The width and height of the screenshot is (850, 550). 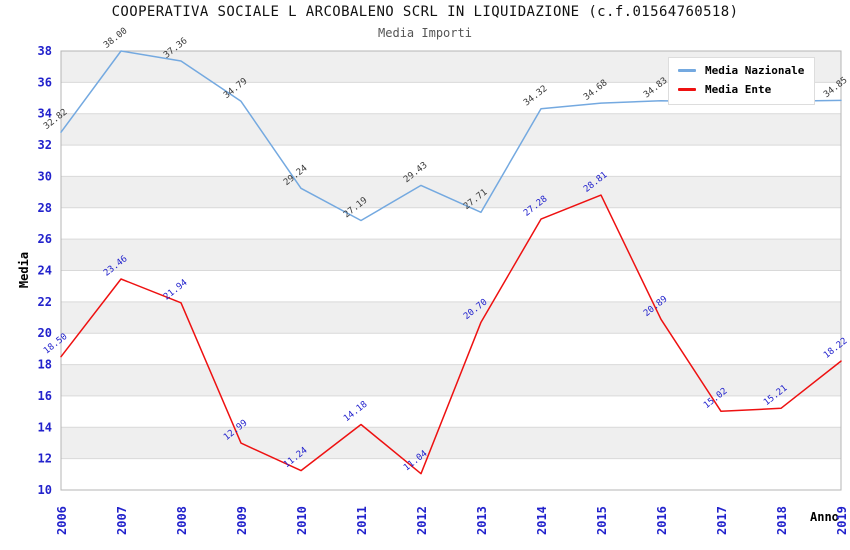 What do you see at coordinates (425, 33) in the screenshot?
I see `chart-subtitle: Media Importi` at bounding box center [425, 33].